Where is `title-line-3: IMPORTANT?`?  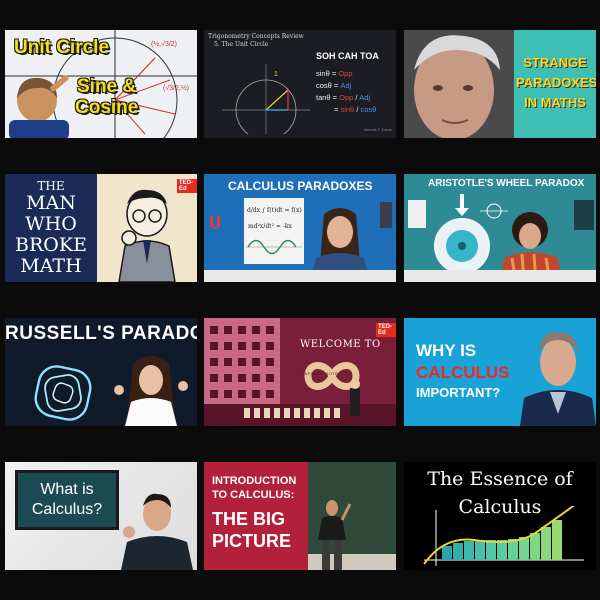
title-line-3: IMPORTANT? is located at coordinates (458, 392).